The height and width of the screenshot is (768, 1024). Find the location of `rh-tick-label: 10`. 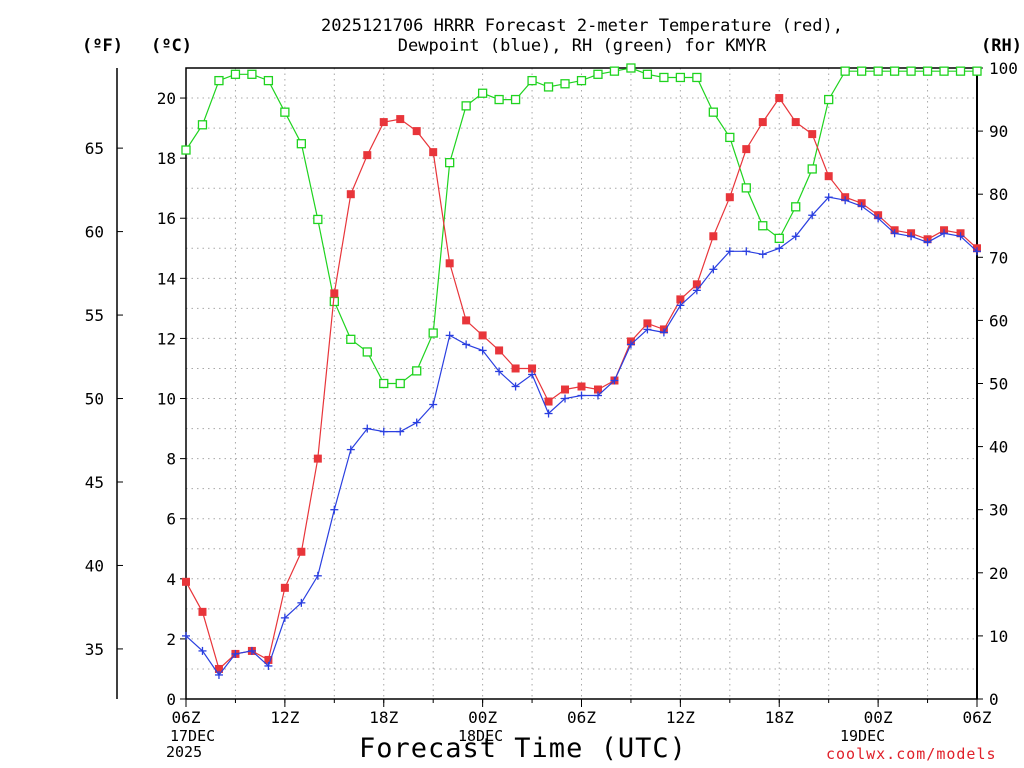

rh-tick-label: 10 is located at coordinates (998, 636).